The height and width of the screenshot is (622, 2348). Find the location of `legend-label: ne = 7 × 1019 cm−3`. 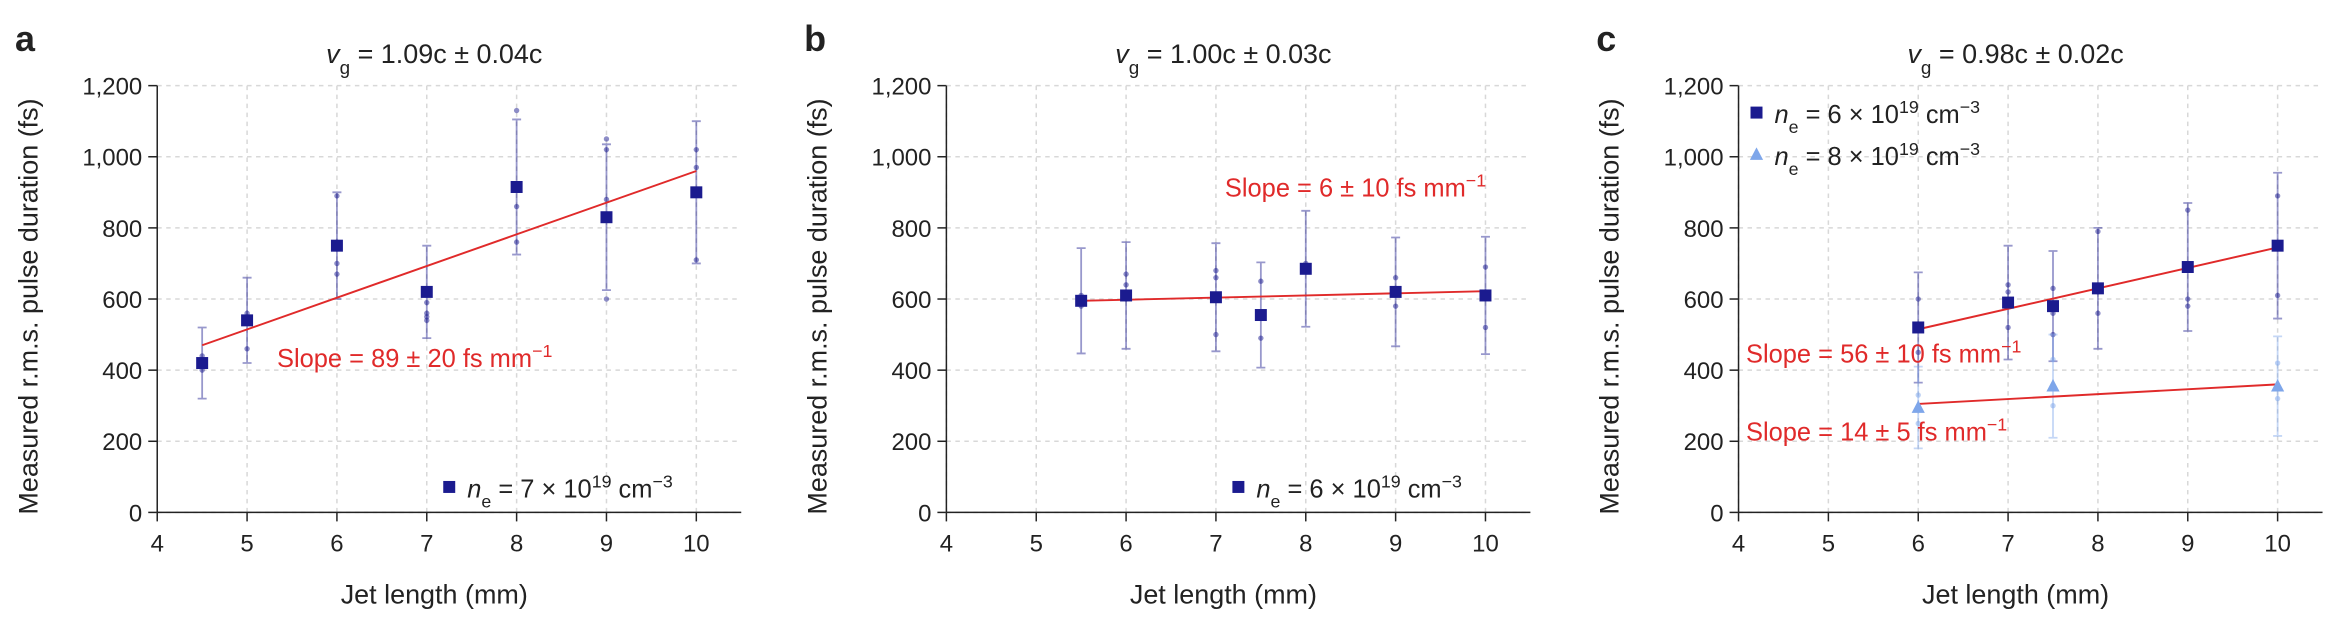

legend-label: ne = 7 × 1019 cm−3 is located at coordinates (570, 491).